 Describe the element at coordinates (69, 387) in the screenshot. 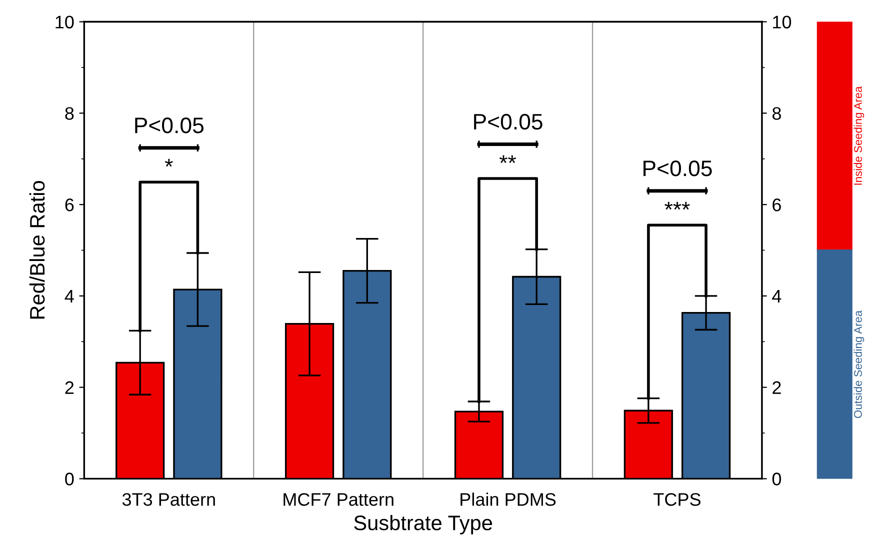

I see `y-tick-label: 2` at that location.